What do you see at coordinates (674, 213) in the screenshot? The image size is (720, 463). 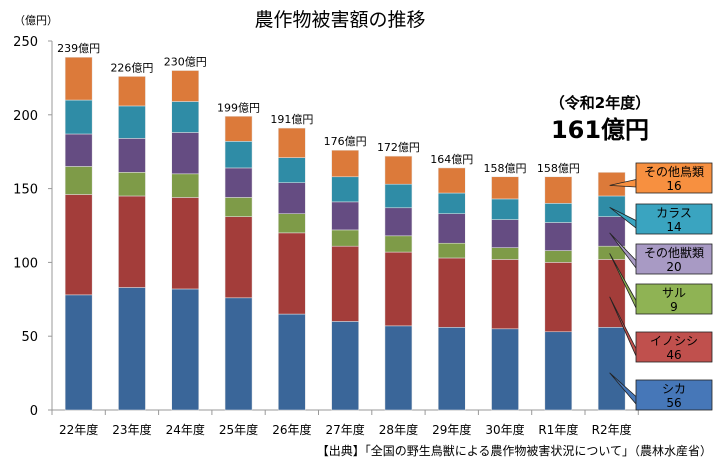 I see `legend-label: カラス` at bounding box center [674, 213].